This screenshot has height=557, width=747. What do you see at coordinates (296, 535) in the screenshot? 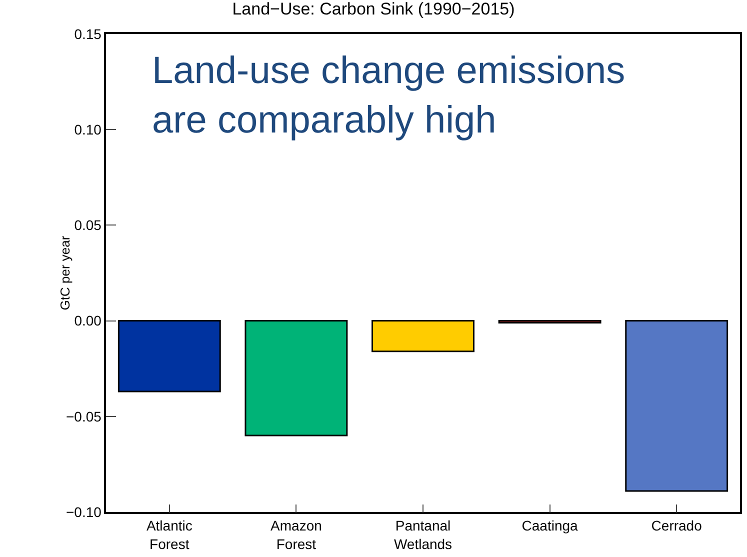
I see `x-tick-label: Amazon Forest` at bounding box center [296, 535].